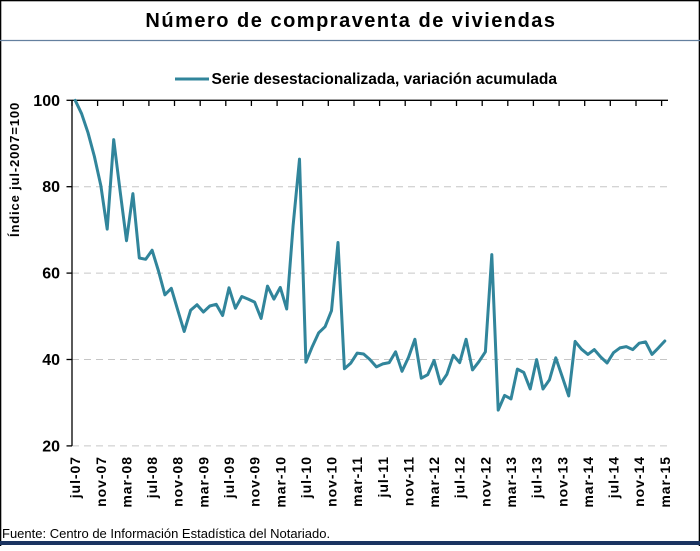 Image resolution: width=700 pixels, height=551 pixels. I want to click on svg-text: mar-10, so click(280, 482).